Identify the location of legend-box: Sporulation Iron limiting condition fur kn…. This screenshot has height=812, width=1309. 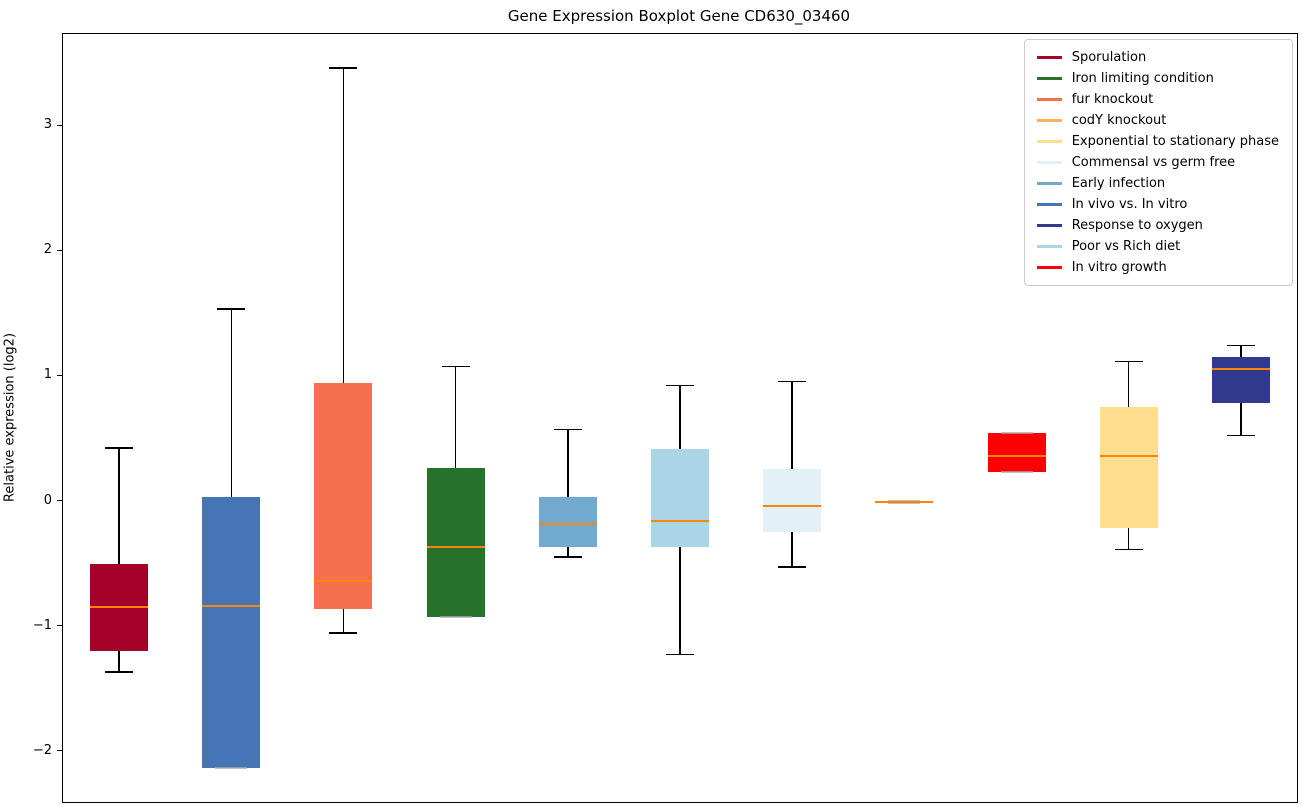
(1158, 162).